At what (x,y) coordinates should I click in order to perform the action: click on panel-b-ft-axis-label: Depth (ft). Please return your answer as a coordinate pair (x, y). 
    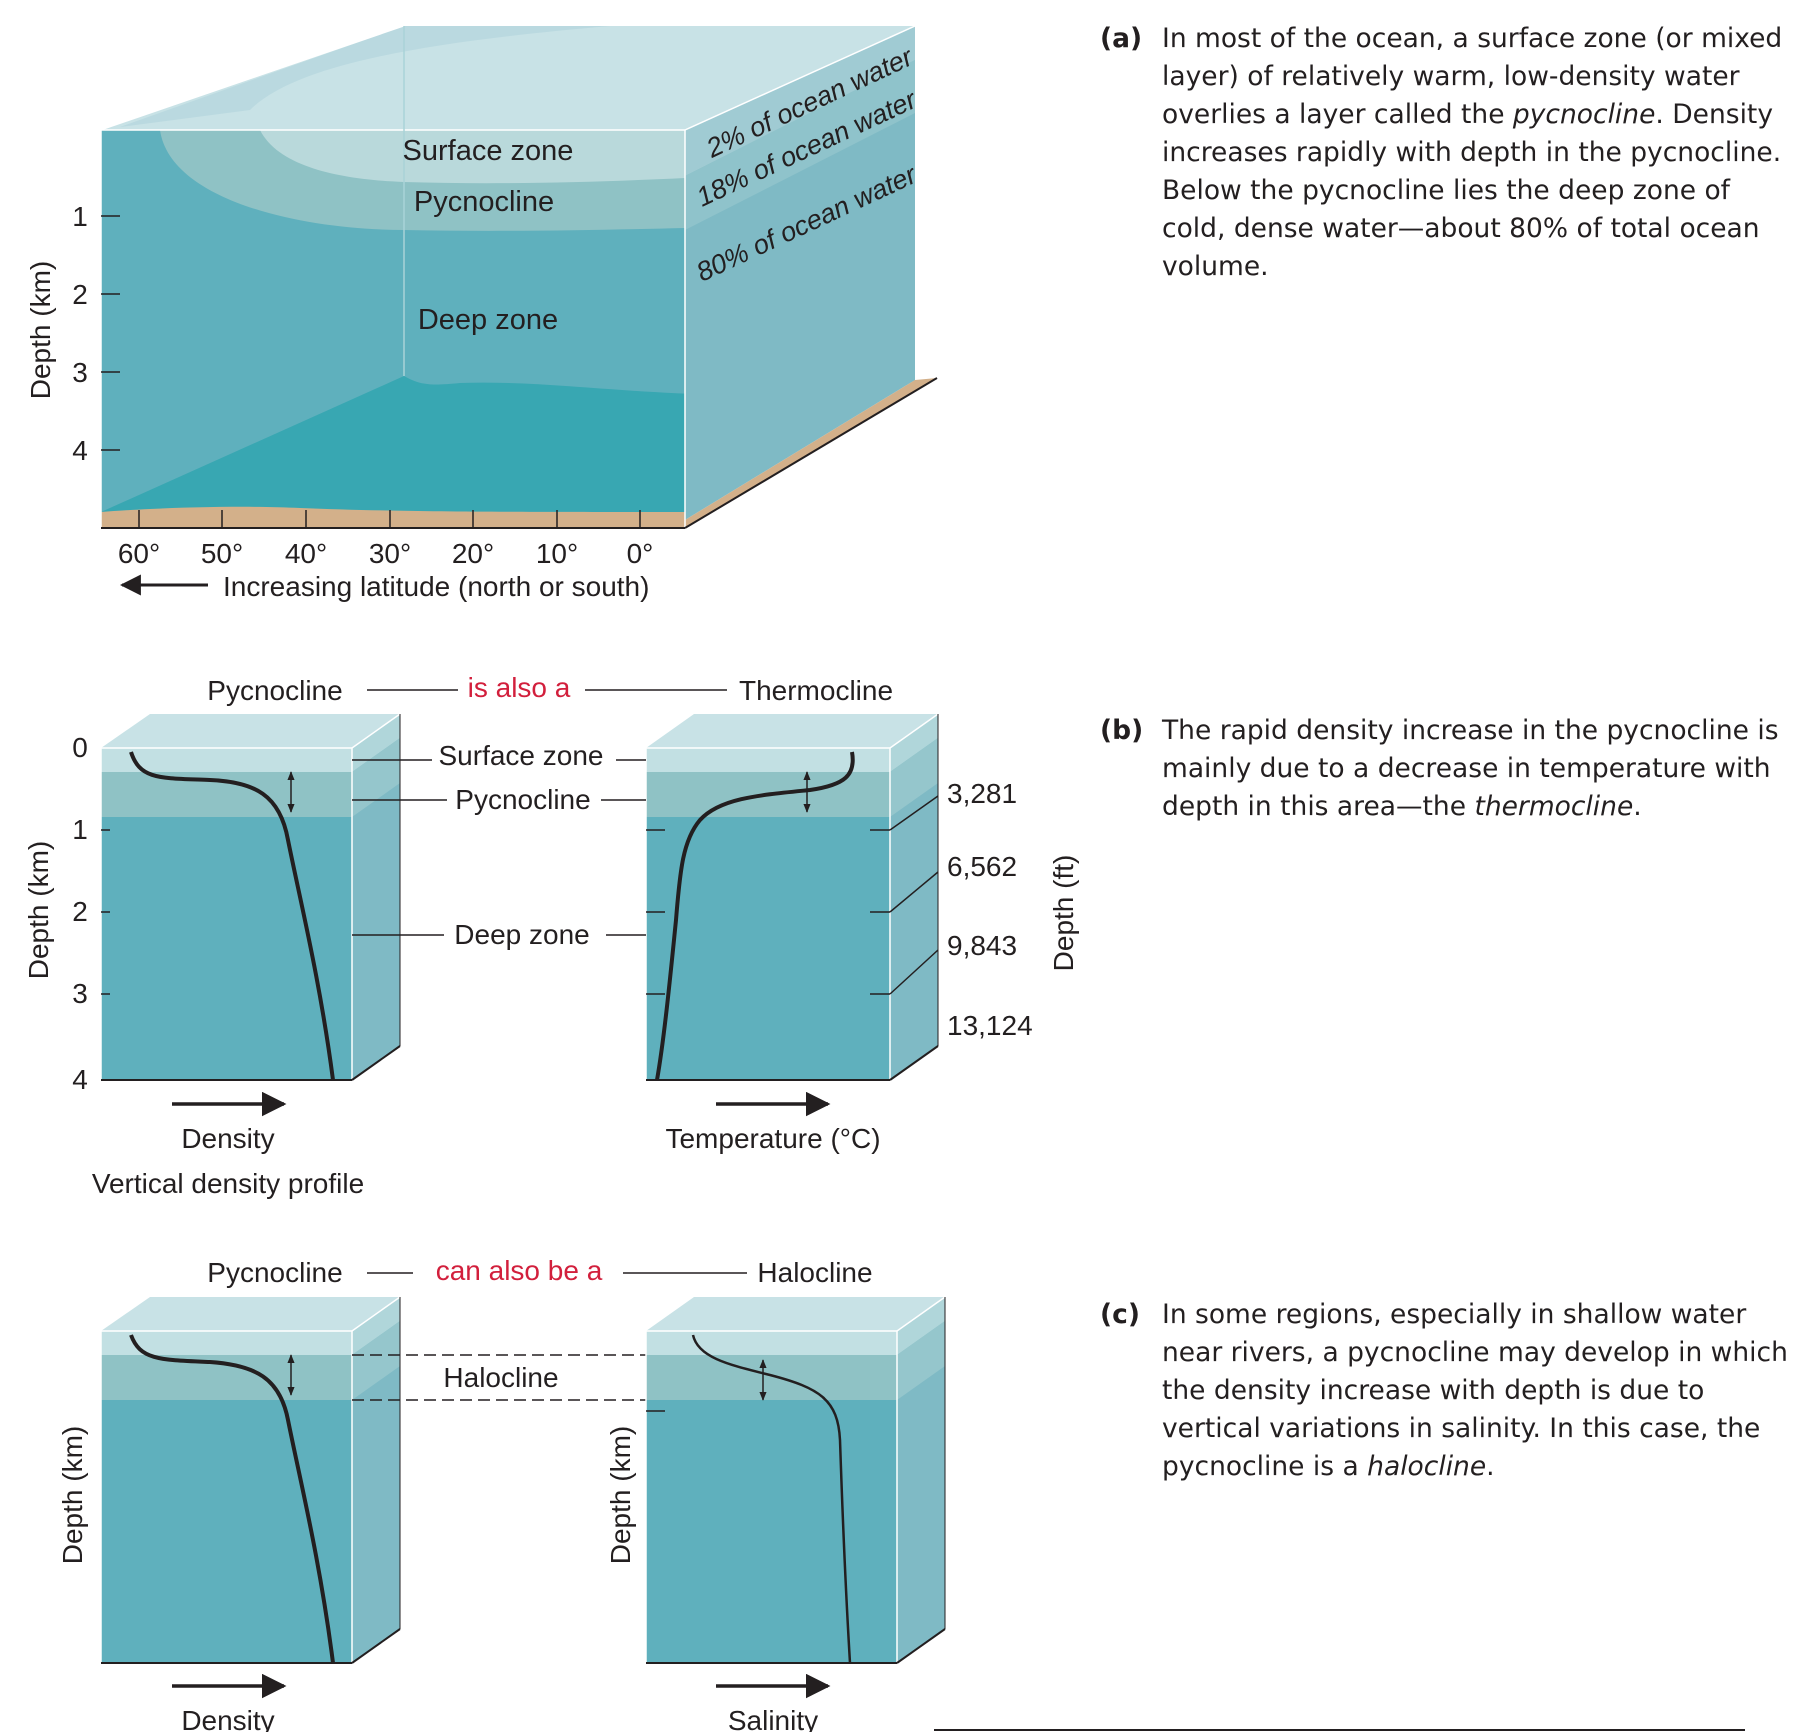
    Looking at the image, I should click on (1063, 913).